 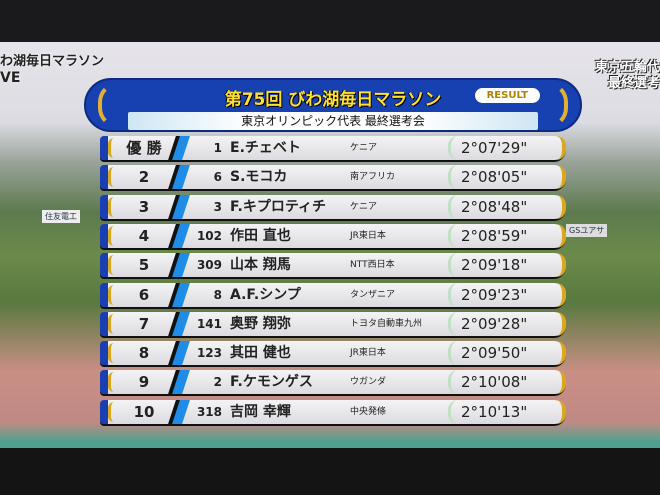 I want to click on bib-number: 3, so click(x=217, y=206).